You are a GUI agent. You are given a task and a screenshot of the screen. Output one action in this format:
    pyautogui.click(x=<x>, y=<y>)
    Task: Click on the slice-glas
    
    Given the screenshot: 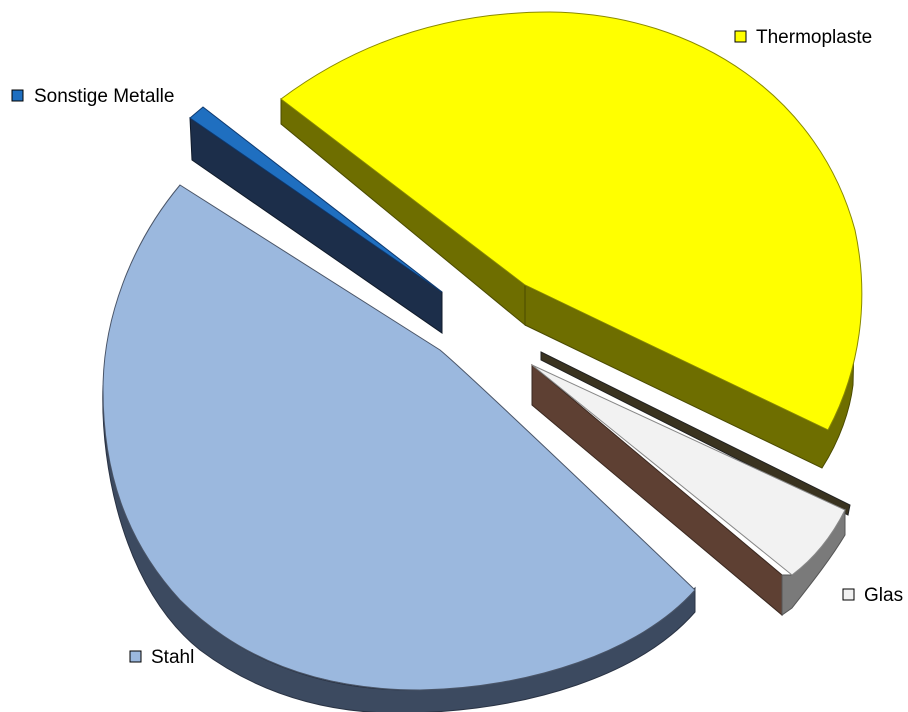 What is the action you would take?
    pyautogui.click(x=691, y=484)
    